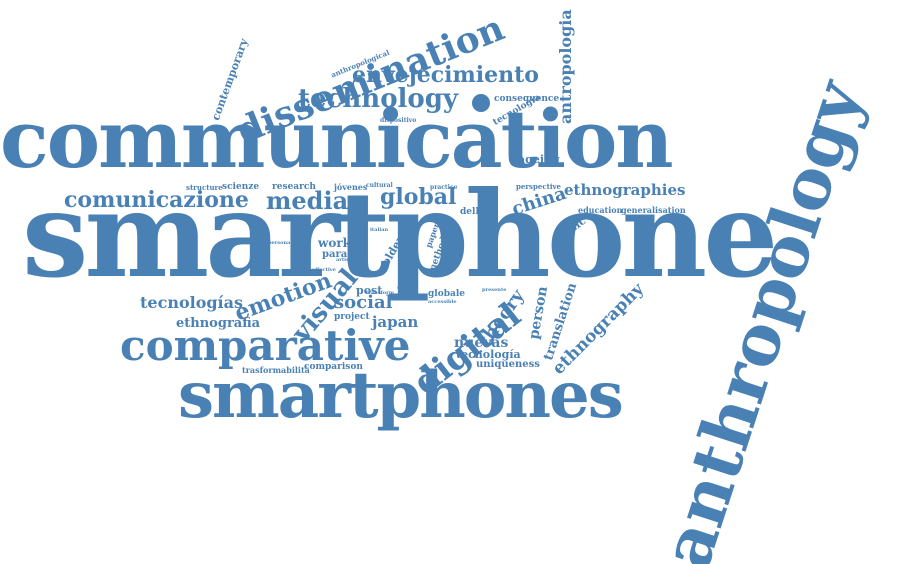  I want to click on cloud-word: comparison, so click(333, 367).